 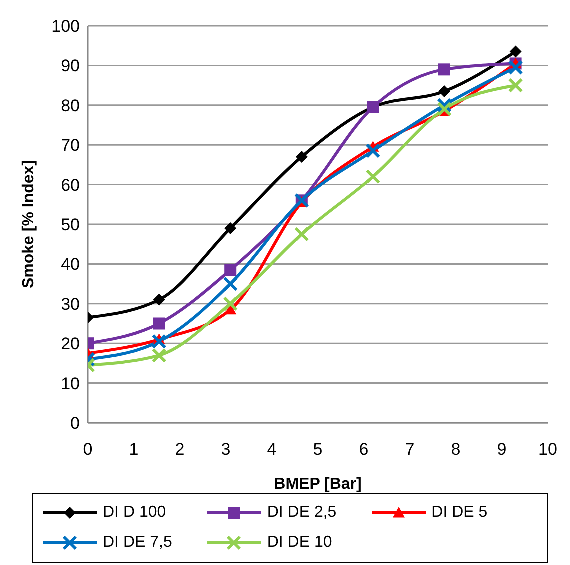 I want to click on x-tick-label: 4, so click(x=272, y=450).